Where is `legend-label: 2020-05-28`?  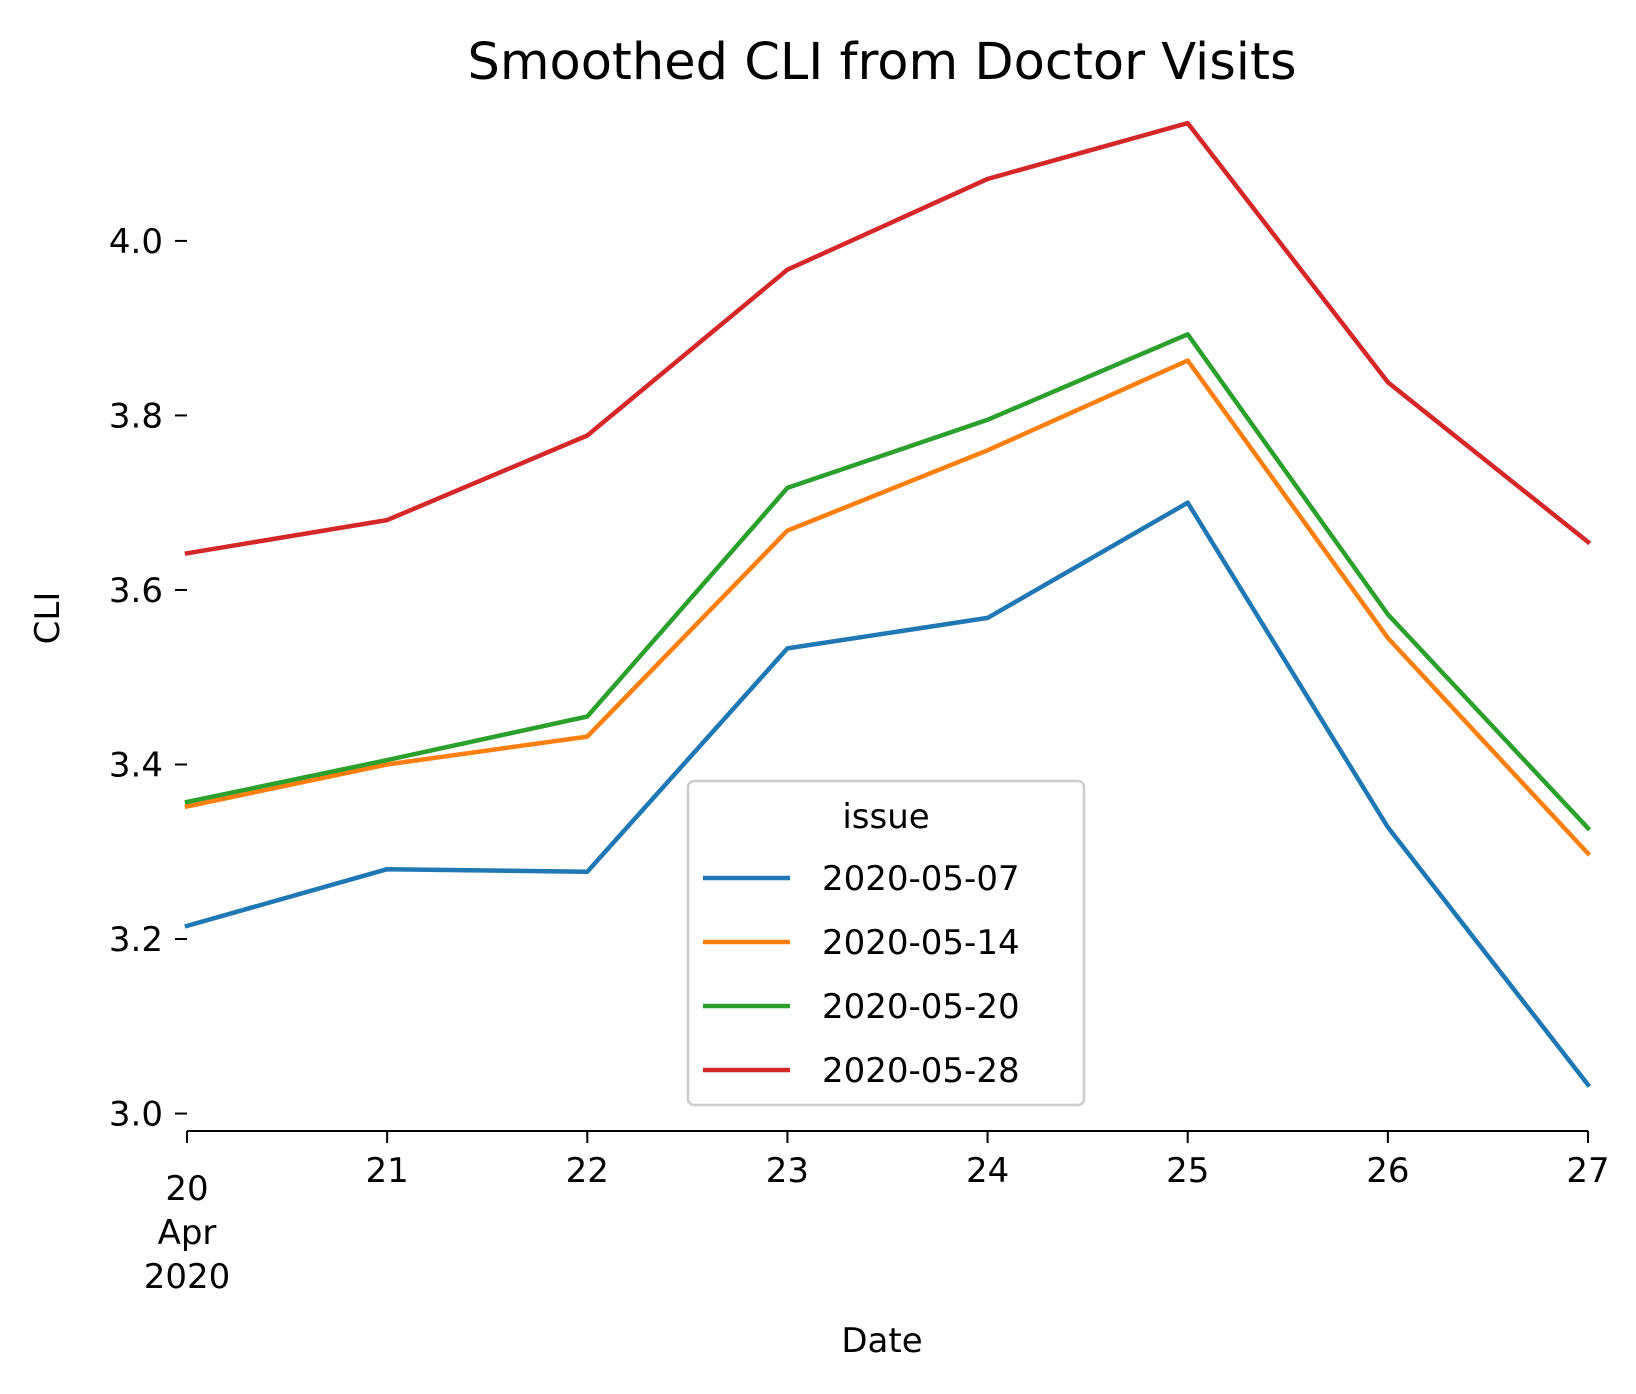 legend-label: 2020-05-28 is located at coordinates (921, 1071).